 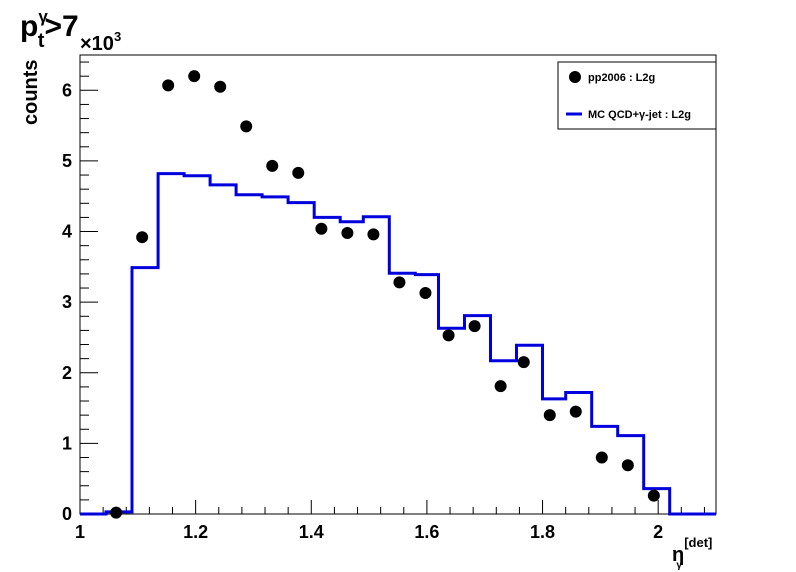 I want to click on legend-label-data: pp2006 : L2g, so click(x=621, y=78).